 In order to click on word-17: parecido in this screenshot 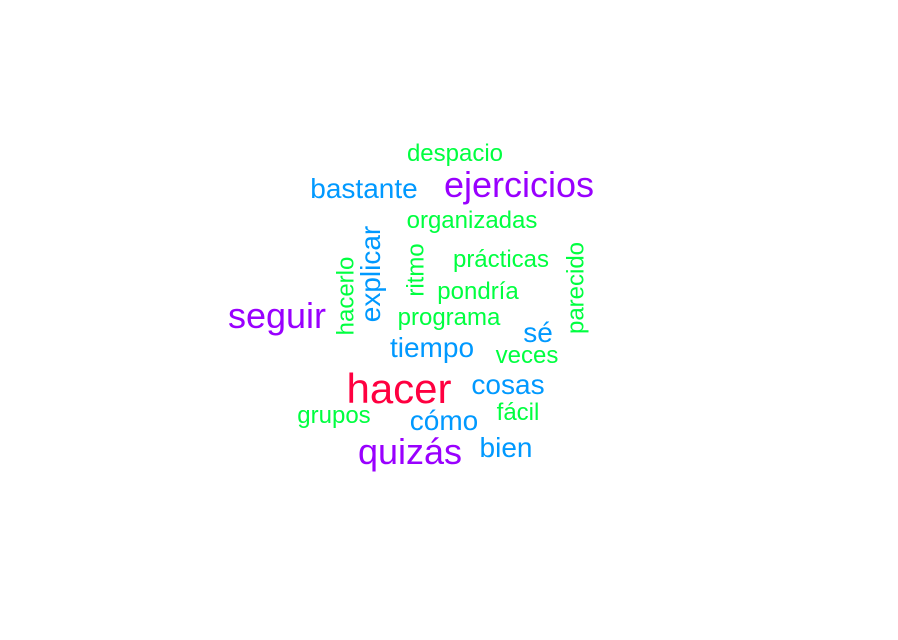, I will do `click(575, 288)`.